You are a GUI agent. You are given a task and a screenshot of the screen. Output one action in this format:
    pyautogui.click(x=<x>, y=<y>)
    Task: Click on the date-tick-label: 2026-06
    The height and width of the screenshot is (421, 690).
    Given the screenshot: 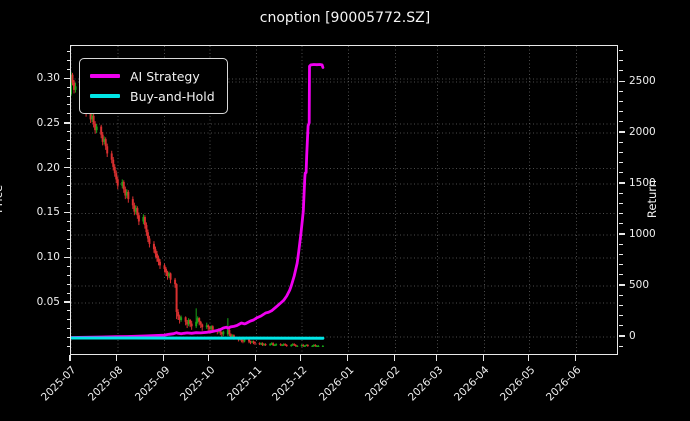 What is the action you would take?
    pyautogui.click(x=564, y=384)
    